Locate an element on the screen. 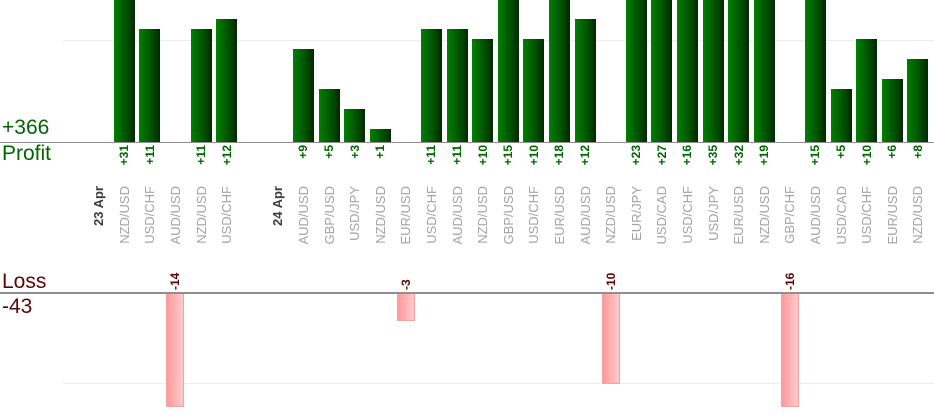 The height and width of the screenshot is (420, 934). profit-axis-label: Profit is located at coordinates (27, 153).